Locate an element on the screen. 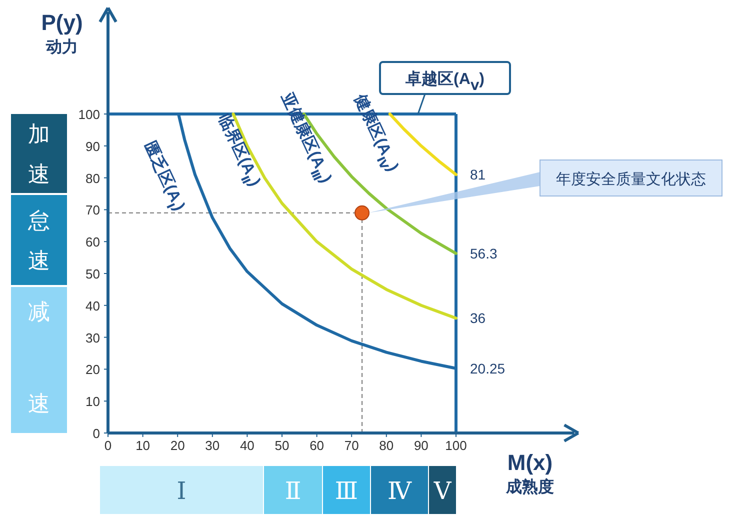  text: Ⅱ is located at coordinates (293, 492).